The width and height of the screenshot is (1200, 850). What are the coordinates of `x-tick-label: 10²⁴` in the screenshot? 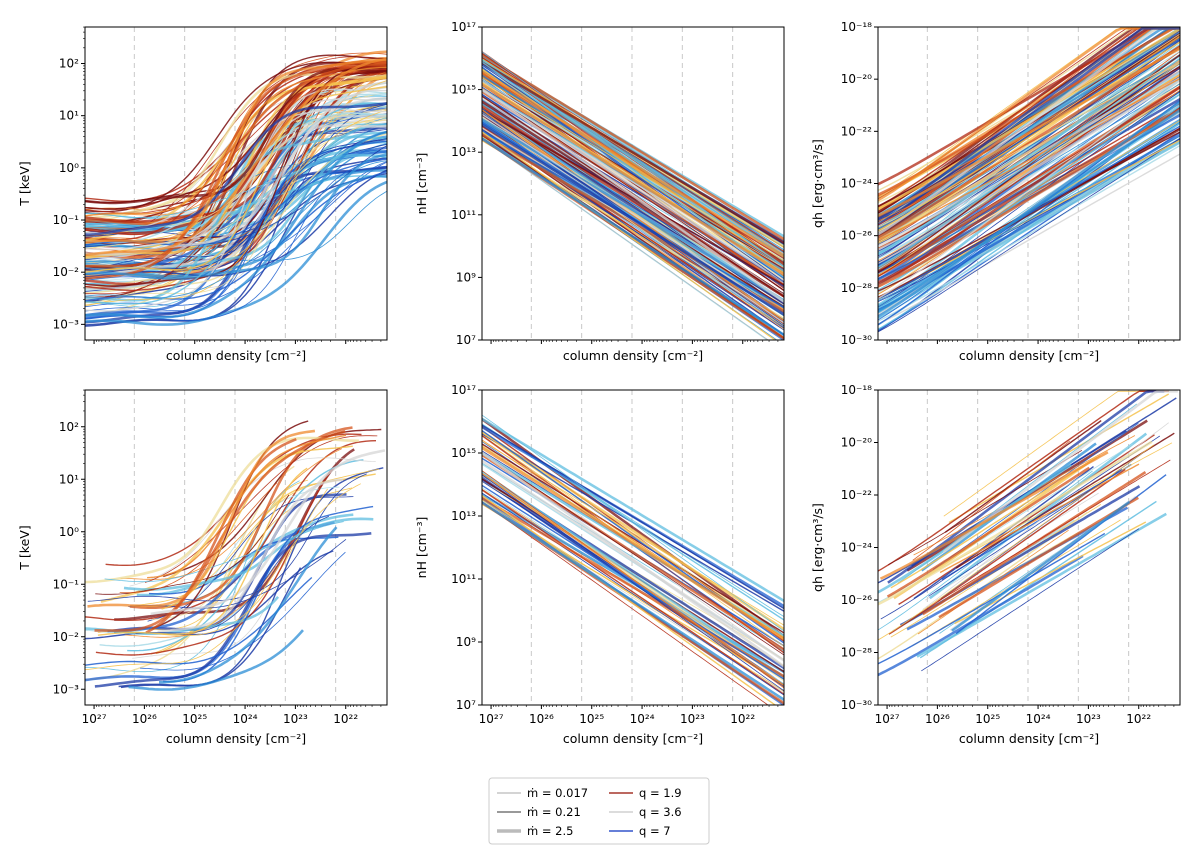 It's located at (1038, 719).